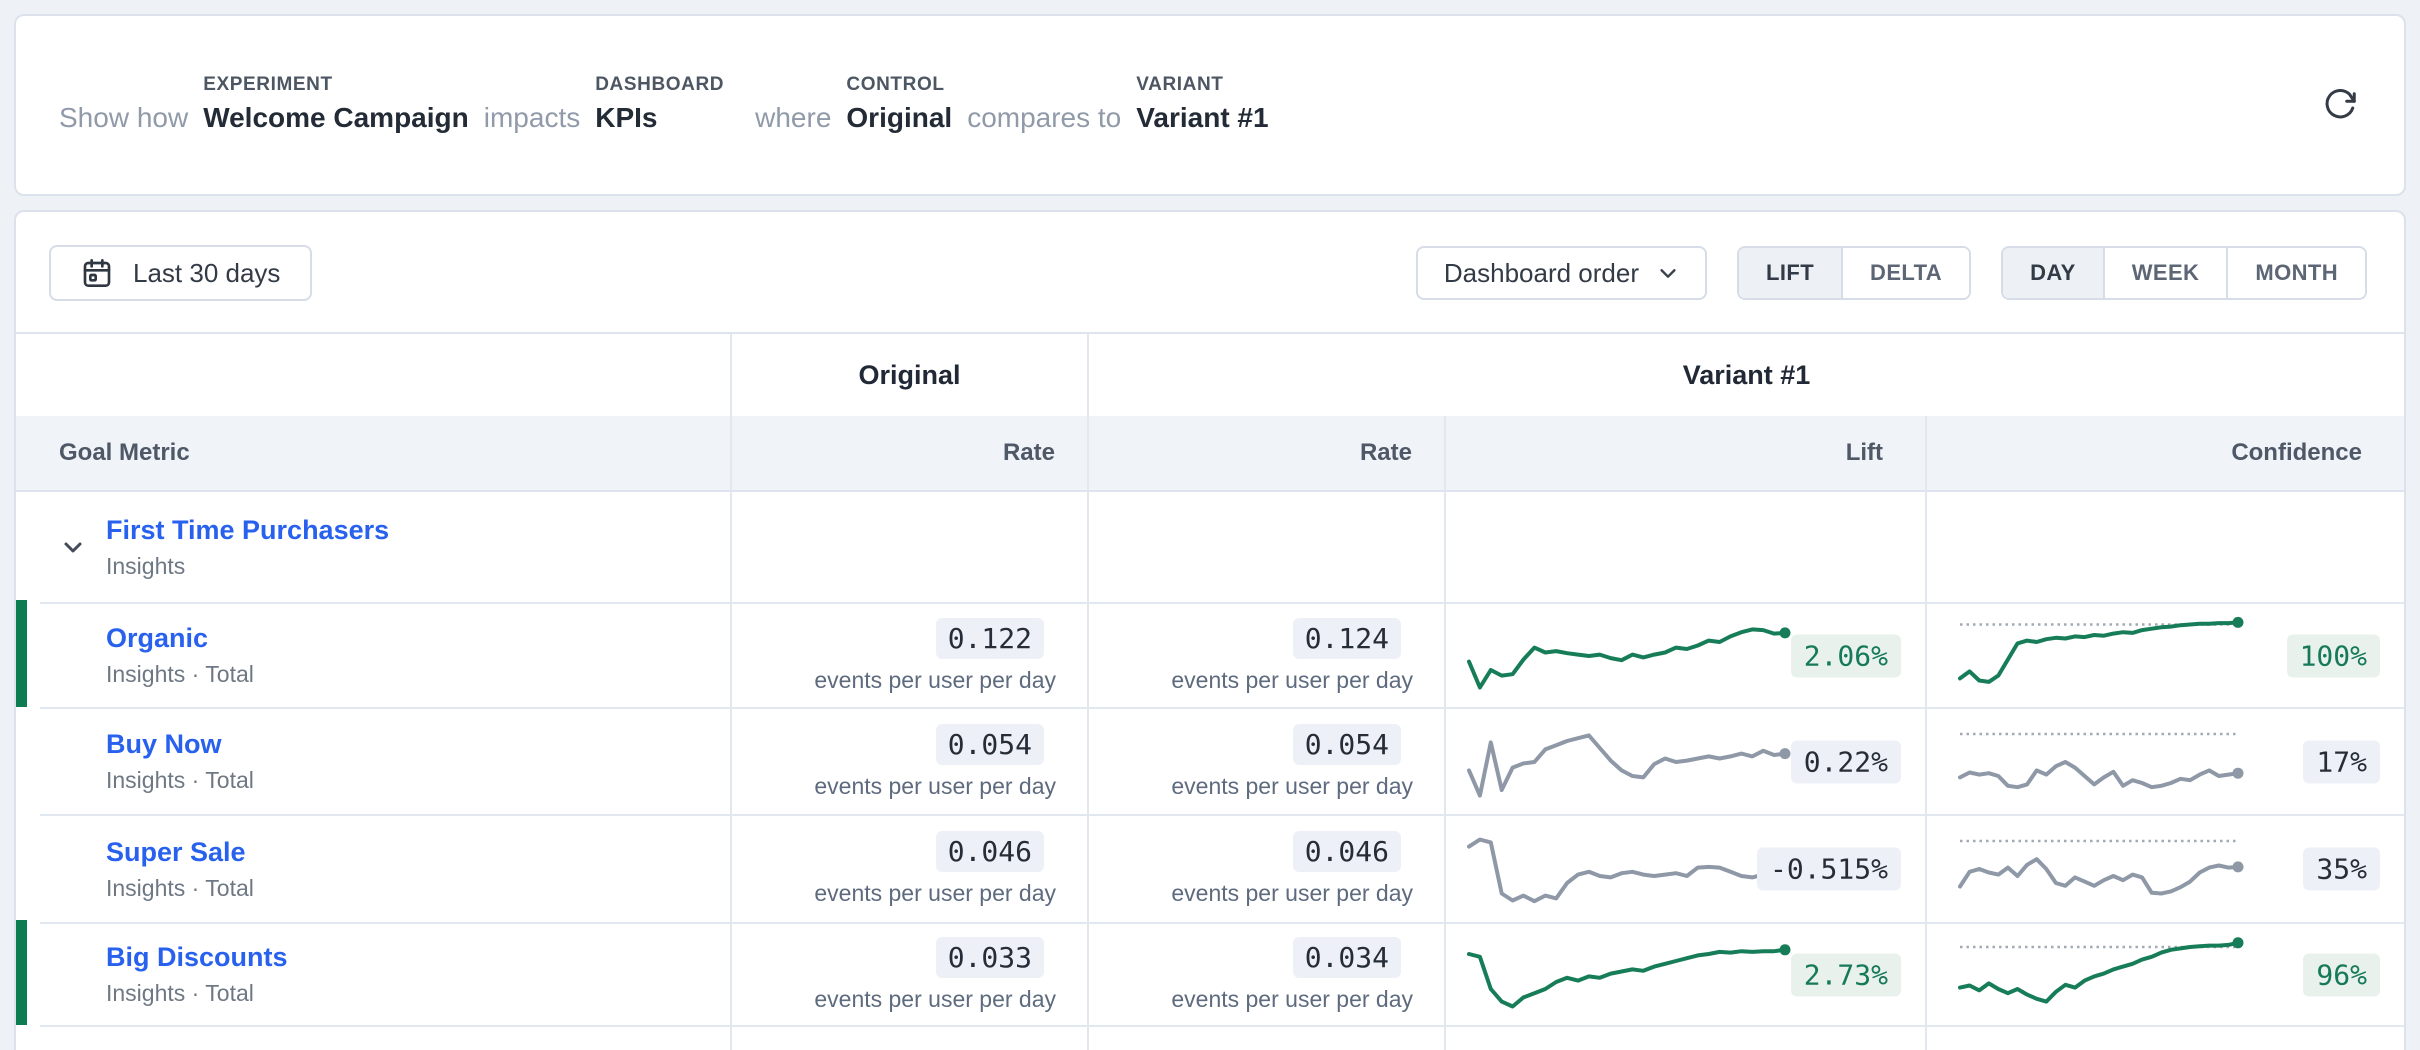  What do you see at coordinates (373, 1037) in the screenshot?
I see `goal-metric-cell` at bounding box center [373, 1037].